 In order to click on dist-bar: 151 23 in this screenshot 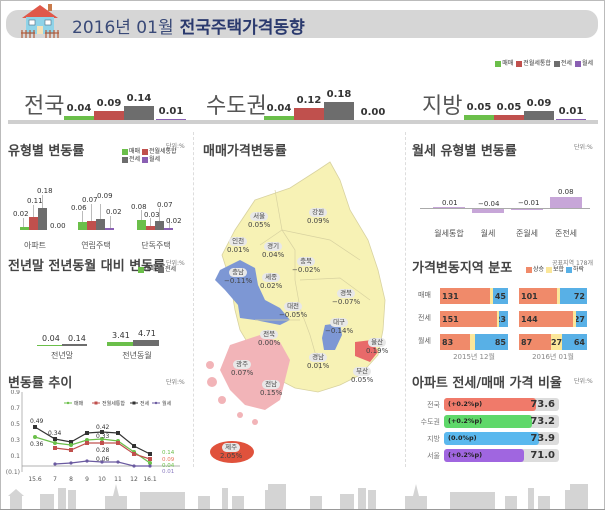, I will do `click(474, 319)`.